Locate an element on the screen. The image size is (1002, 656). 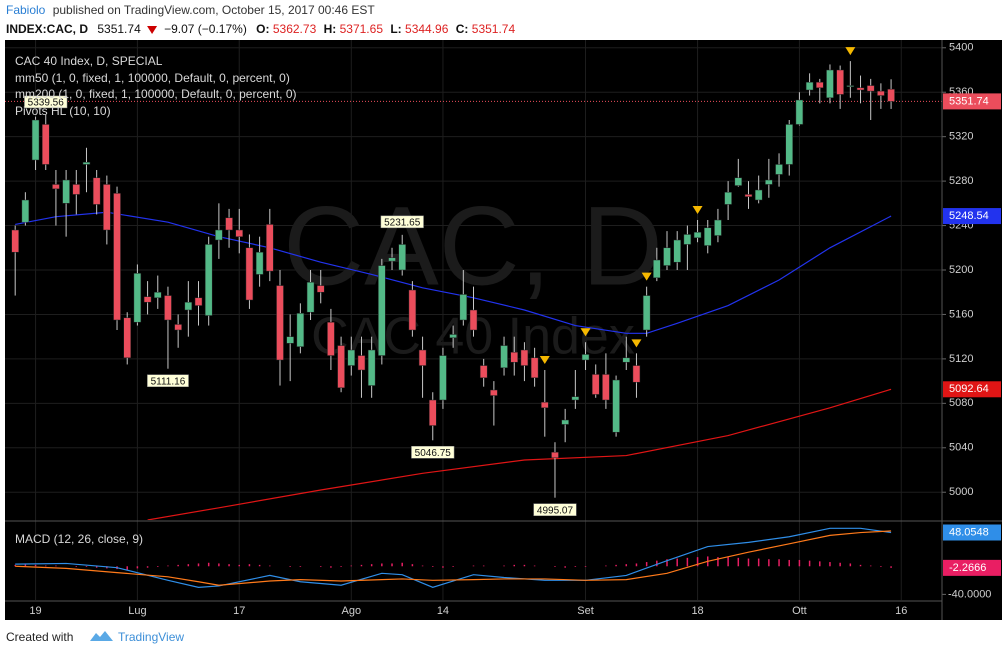
x-tick-label: 17 is located at coordinates (239, 611).